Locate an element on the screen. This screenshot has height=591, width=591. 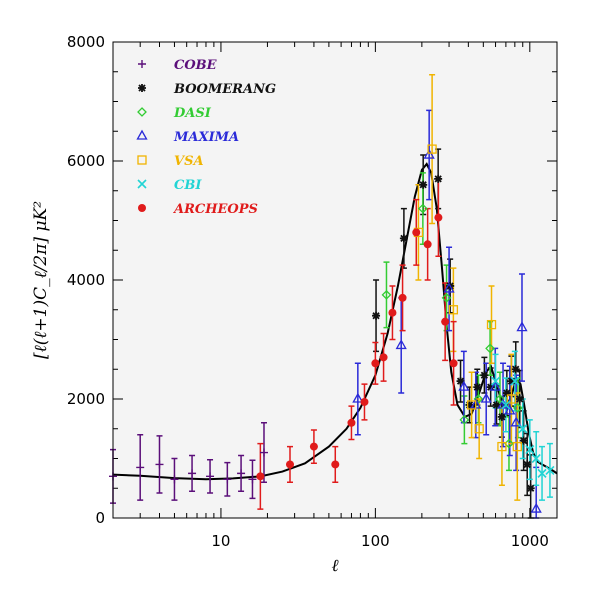
legend-marker-archeops is located at coordinates (142, 208).